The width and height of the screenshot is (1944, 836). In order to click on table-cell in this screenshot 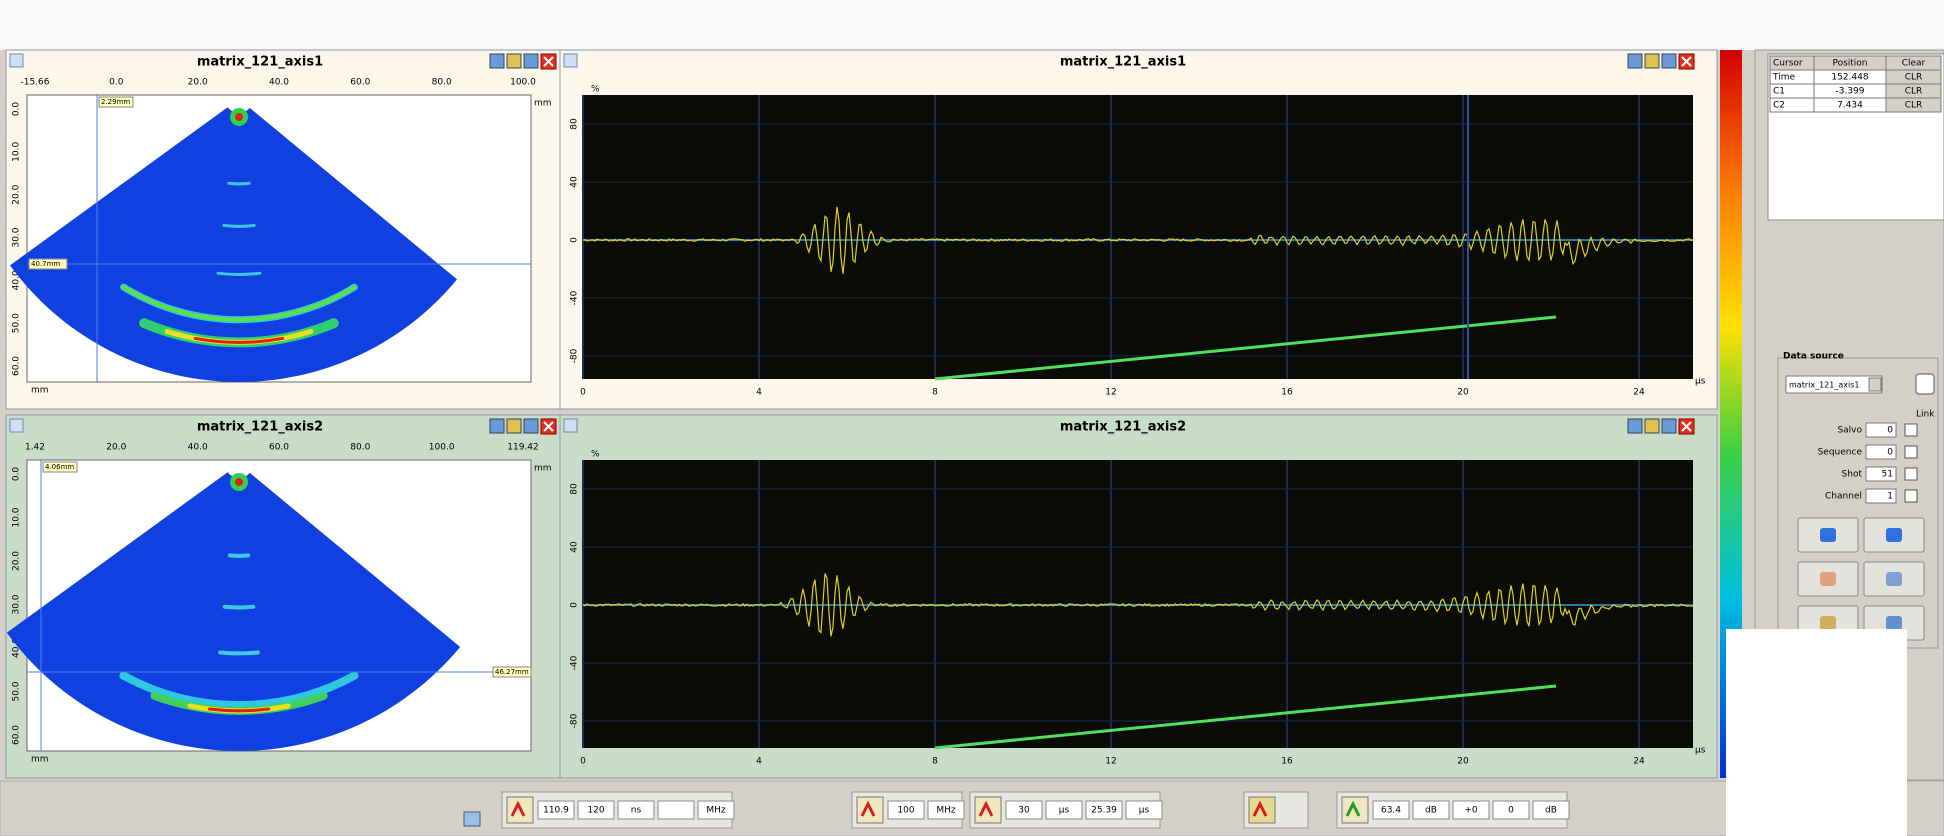, I will do `click(1913, 105)`.